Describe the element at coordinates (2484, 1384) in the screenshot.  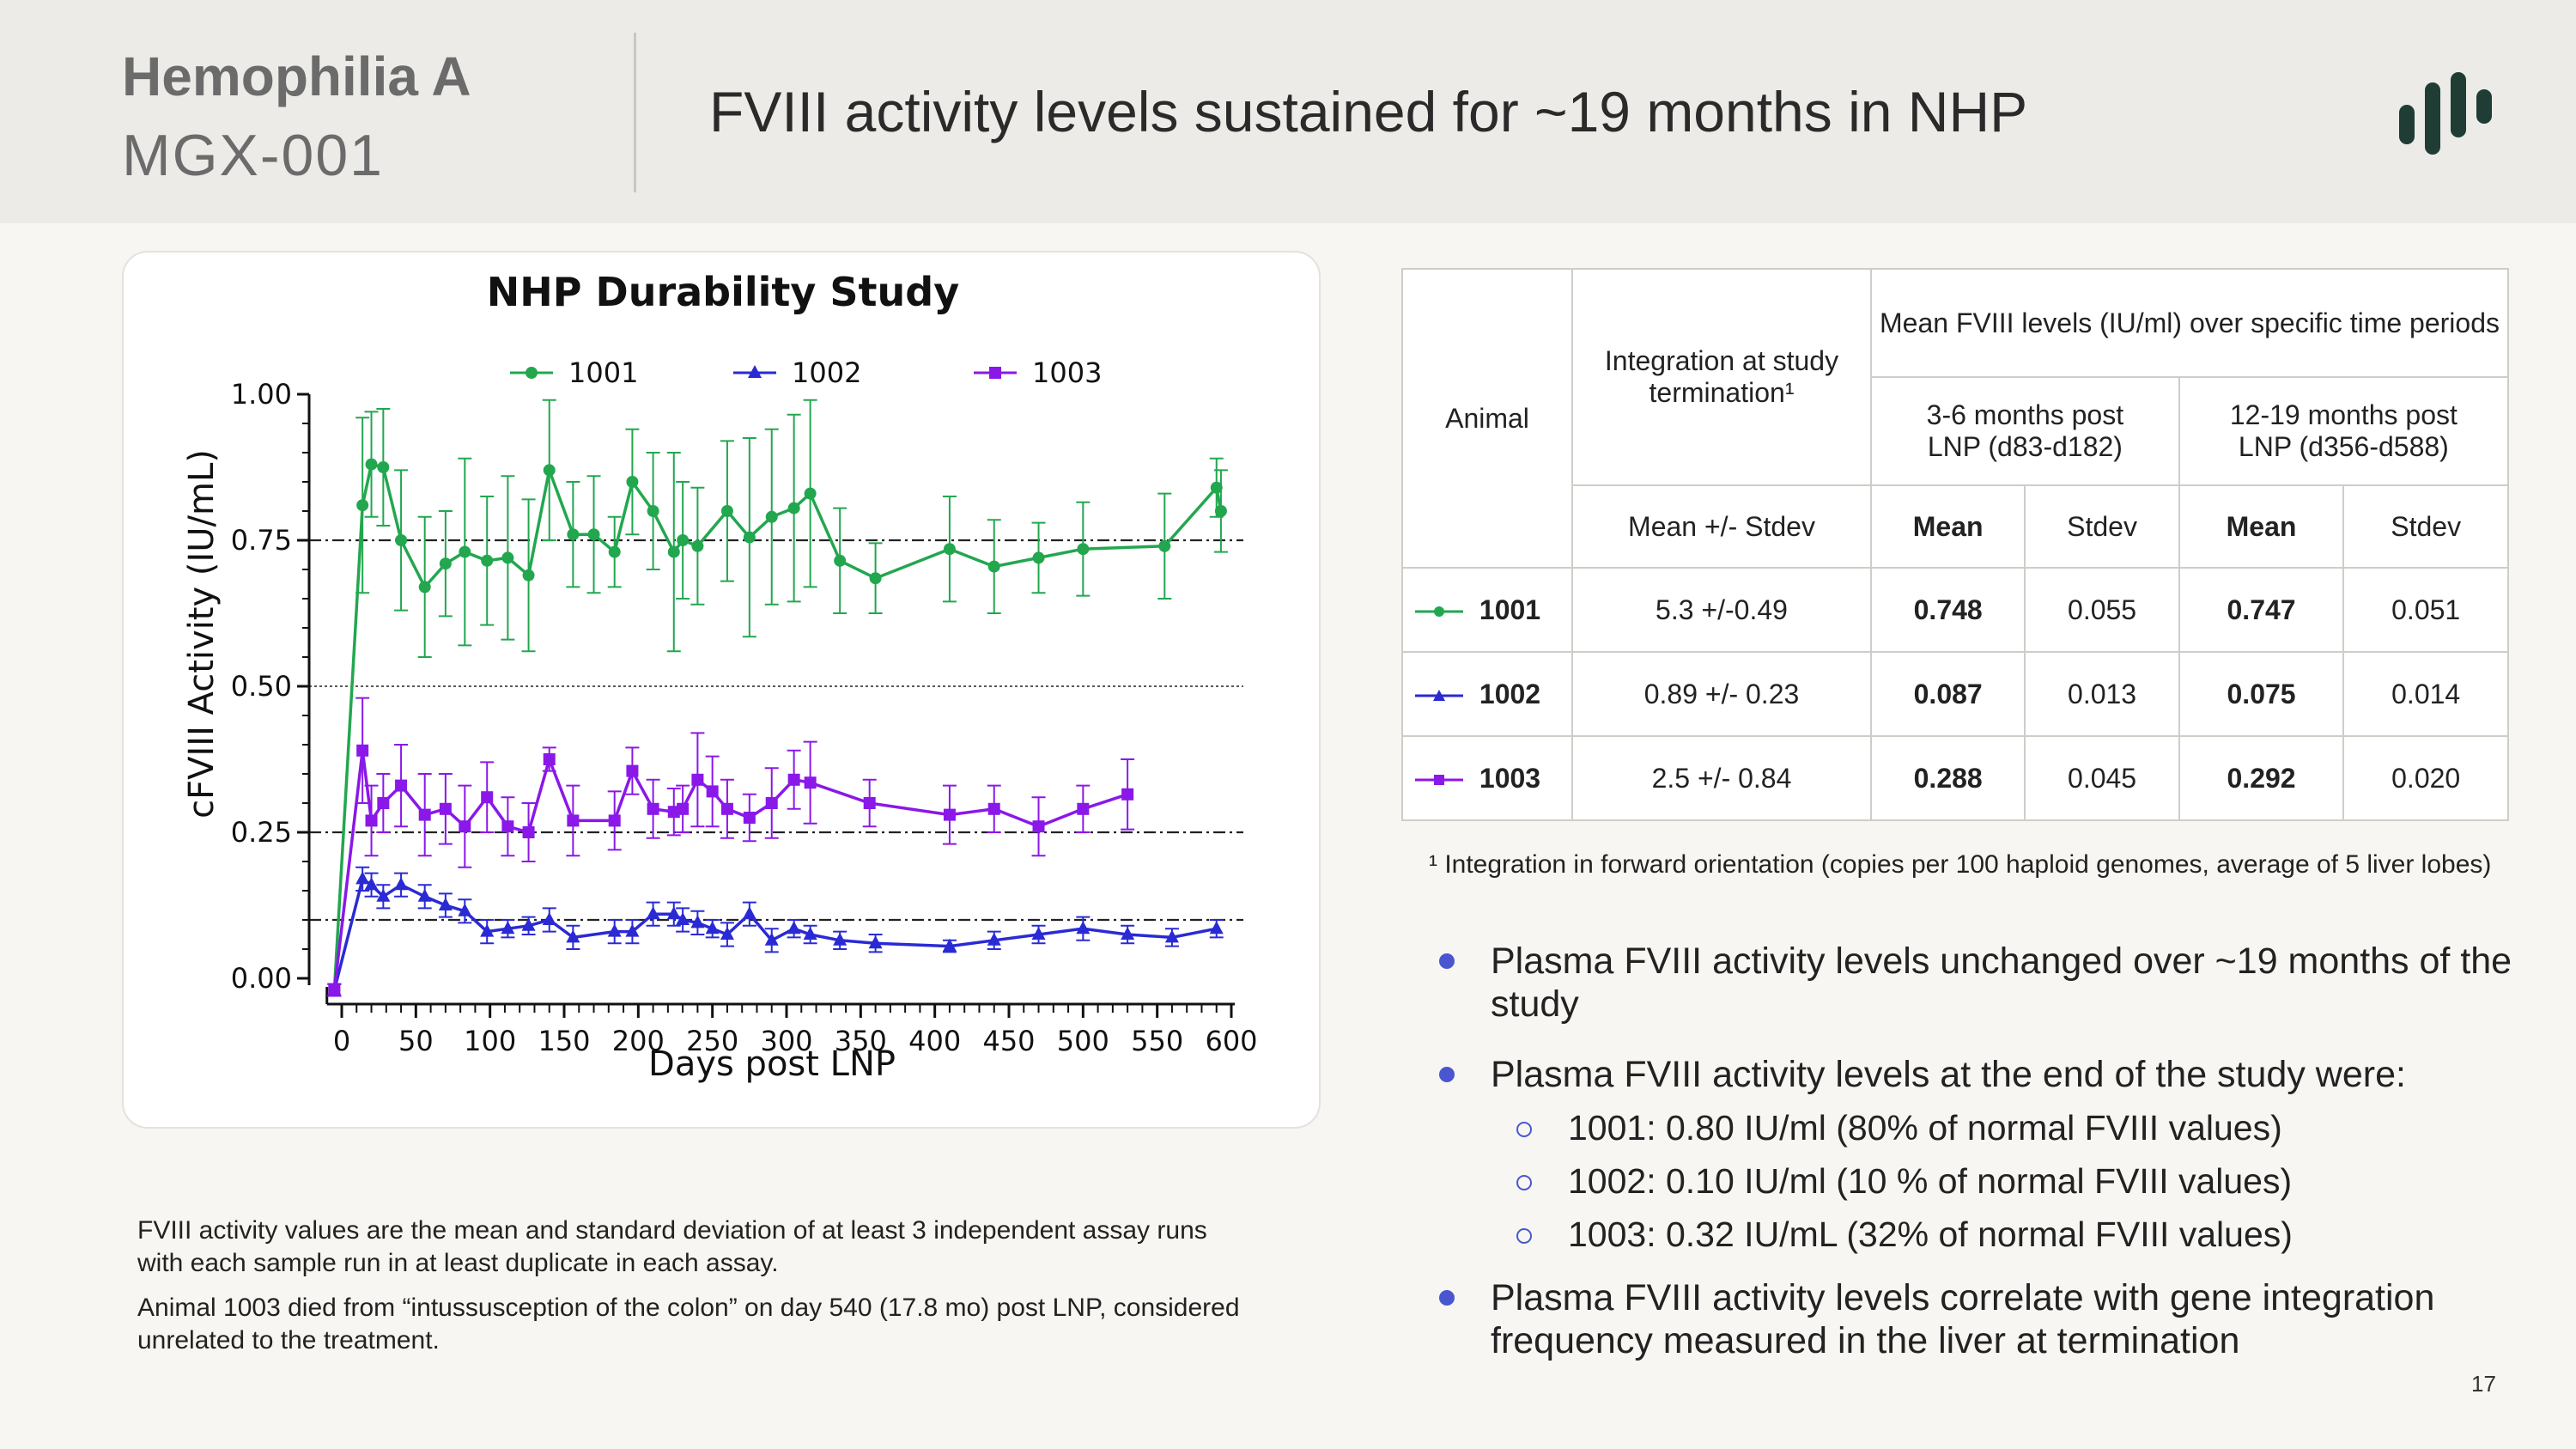
I see `page-number: 17` at that location.